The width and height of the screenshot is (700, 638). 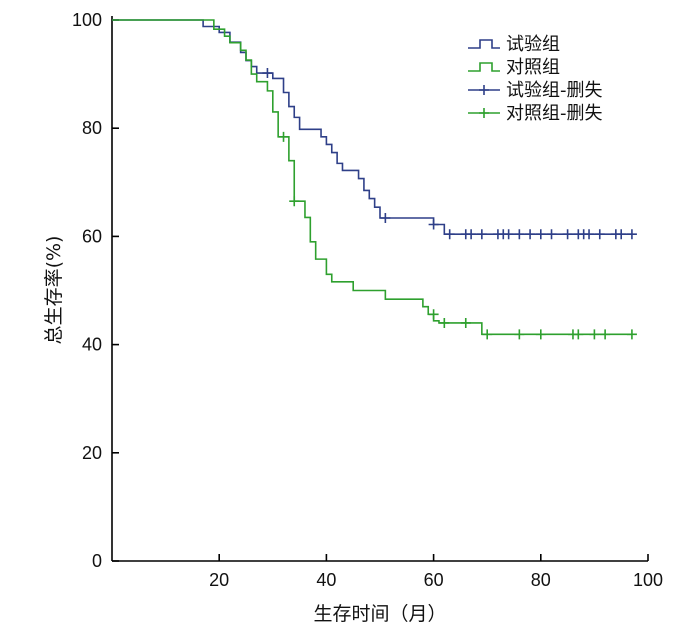 What do you see at coordinates (541, 580) in the screenshot?
I see `x-tick-label: 80` at bounding box center [541, 580].